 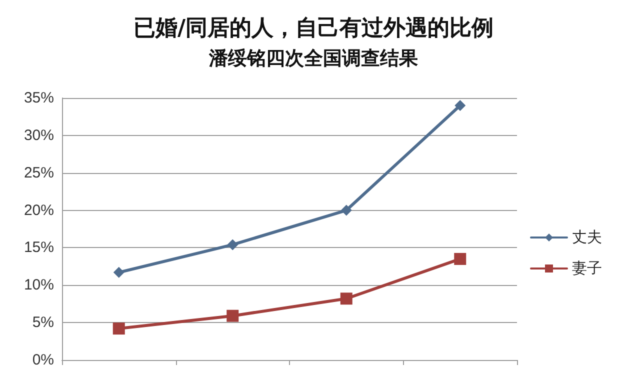 I want to click on y-tick-label: 35%, so click(x=39, y=98).